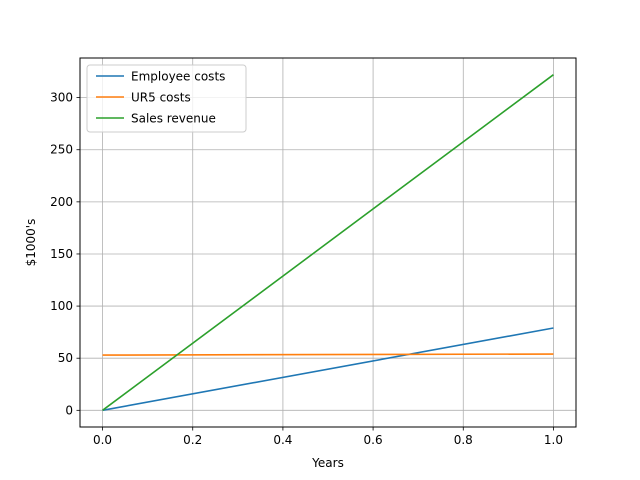  What do you see at coordinates (69, 410) in the screenshot?
I see `y-tick-label: 0` at bounding box center [69, 410].